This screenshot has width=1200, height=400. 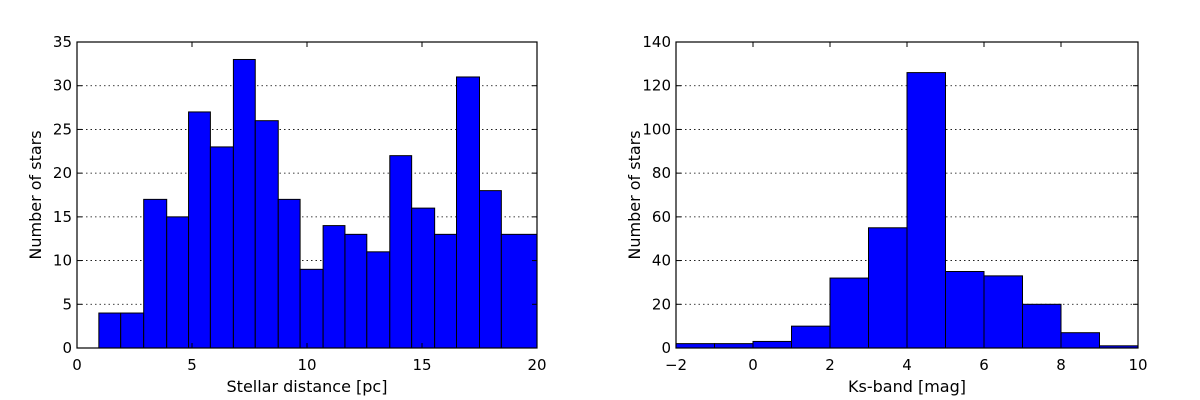 What do you see at coordinates (1061, 365) in the screenshot?
I see `ks-xtick-label: 8` at bounding box center [1061, 365].